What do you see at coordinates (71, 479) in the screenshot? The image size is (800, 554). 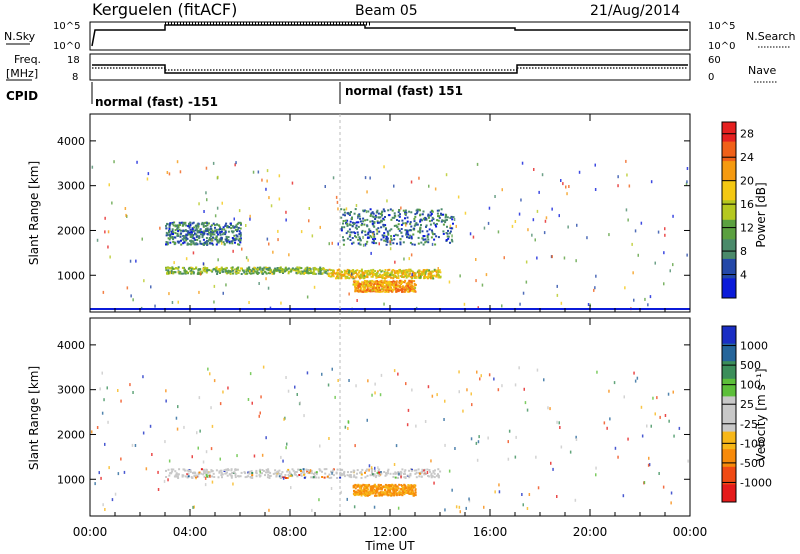 I see `y-tick-label: 1000` at bounding box center [71, 479].